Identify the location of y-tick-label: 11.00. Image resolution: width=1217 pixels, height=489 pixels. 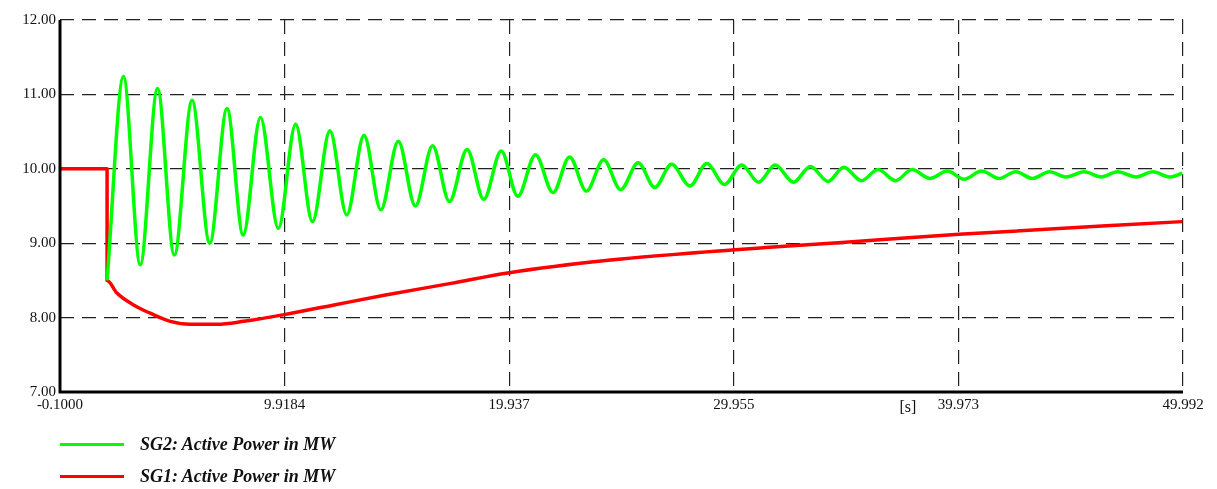
(39, 93).